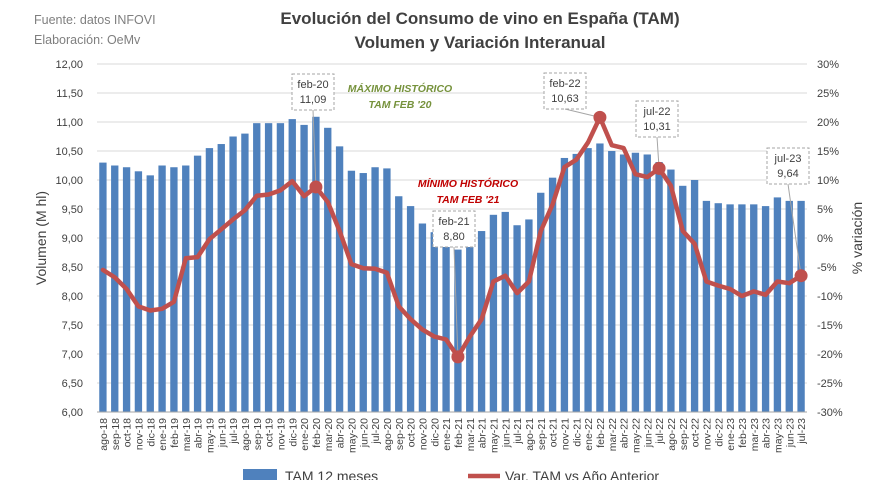 The image size is (891, 480). What do you see at coordinates (719, 432) in the screenshot?
I see `x-tick-label: dic-22` at bounding box center [719, 432].